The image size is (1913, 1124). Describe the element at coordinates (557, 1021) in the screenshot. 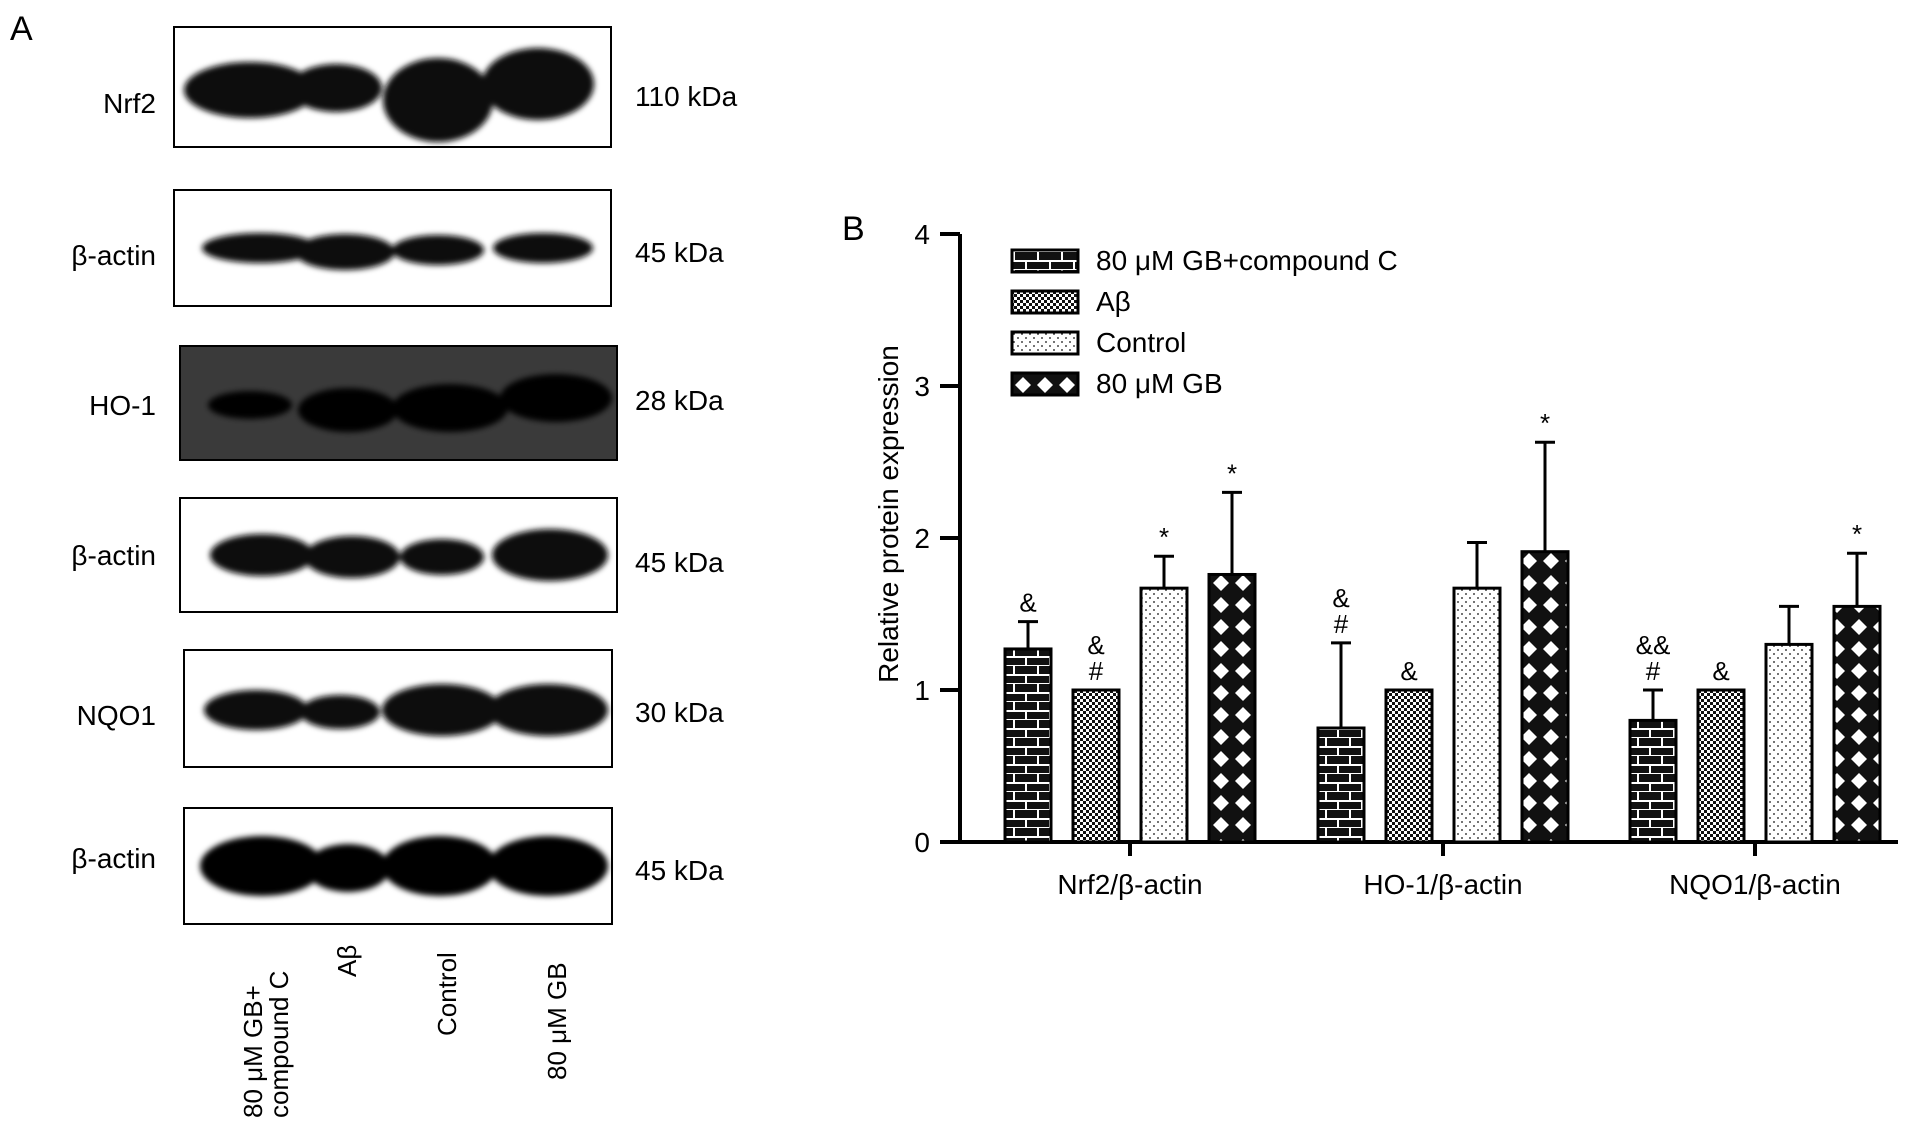

I see `lane-label: 80 μM GB` at that location.